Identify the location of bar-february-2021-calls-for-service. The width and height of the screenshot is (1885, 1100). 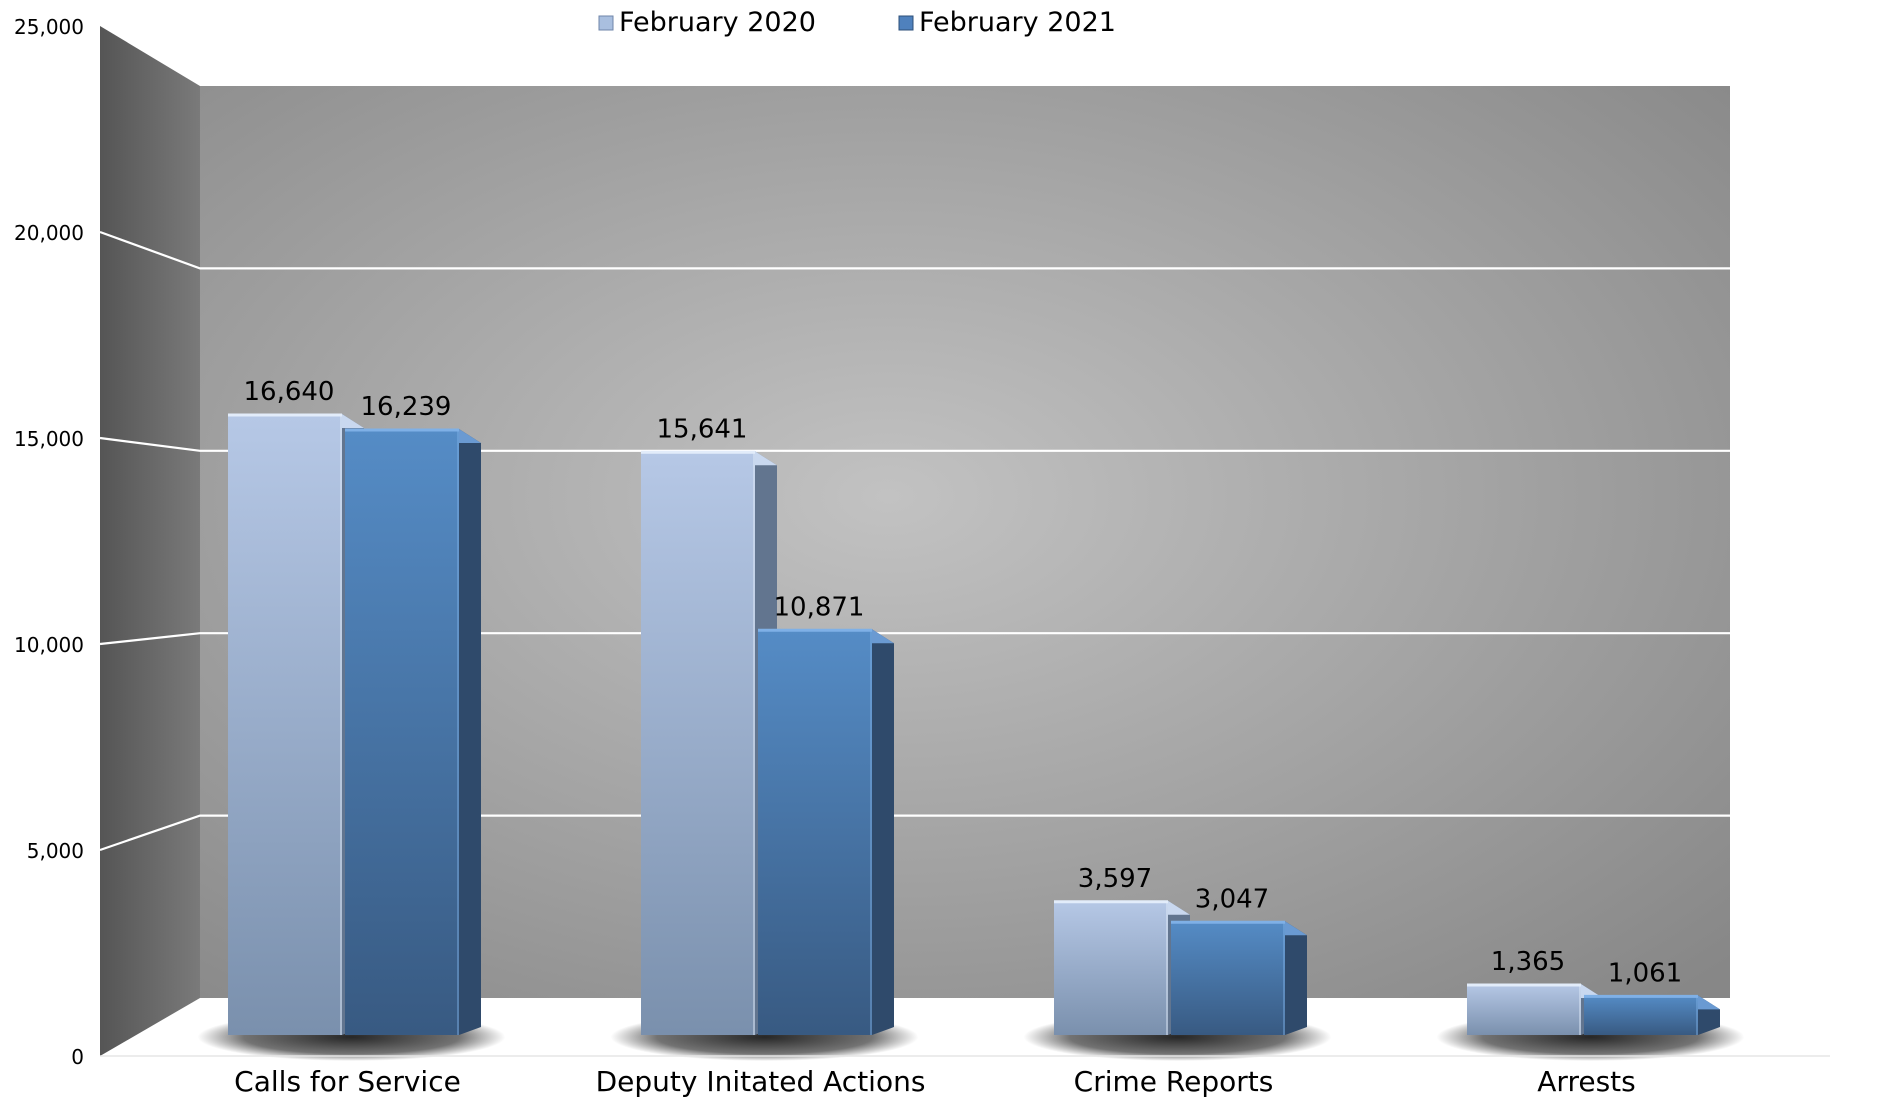
(413, 731).